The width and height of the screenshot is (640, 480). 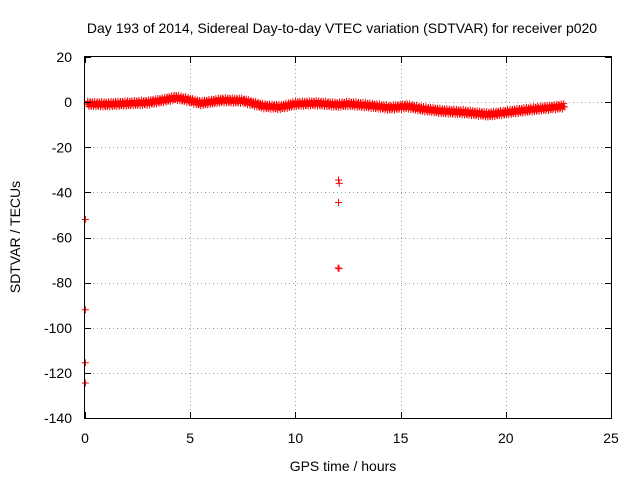 What do you see at coordinates (190, 438) in the screenshot?
I see `x-tick-label: 5` at bounding box center [190, 438].